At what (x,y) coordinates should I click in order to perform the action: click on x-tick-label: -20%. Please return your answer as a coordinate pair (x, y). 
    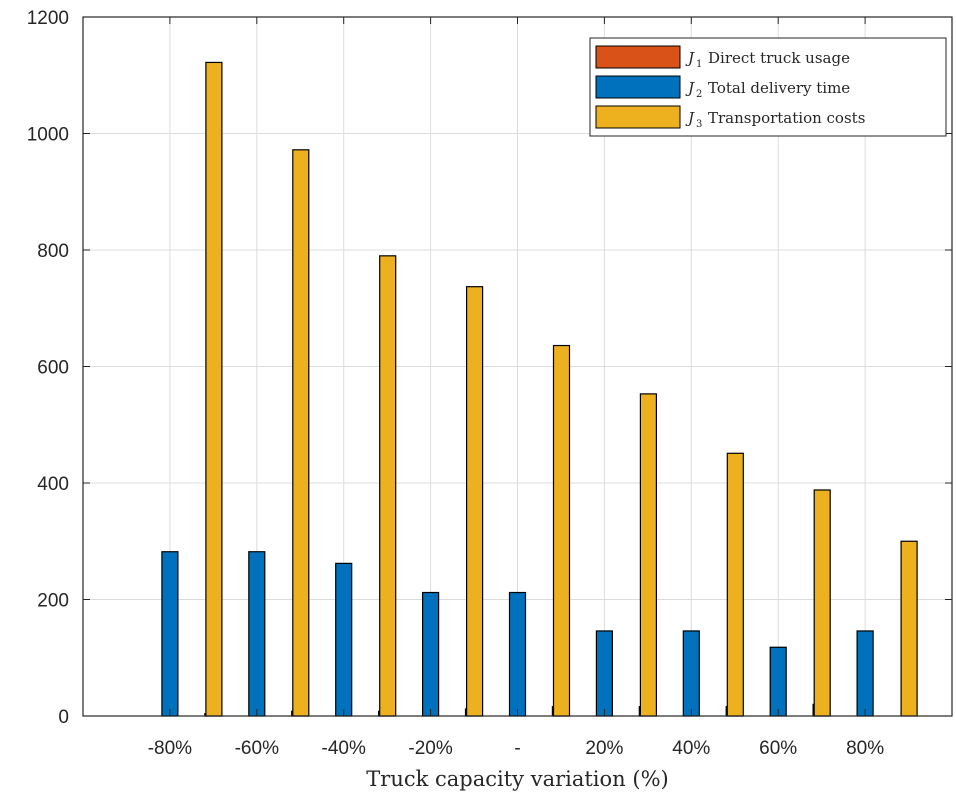
    Looking at the image, I should click on (430, 748).